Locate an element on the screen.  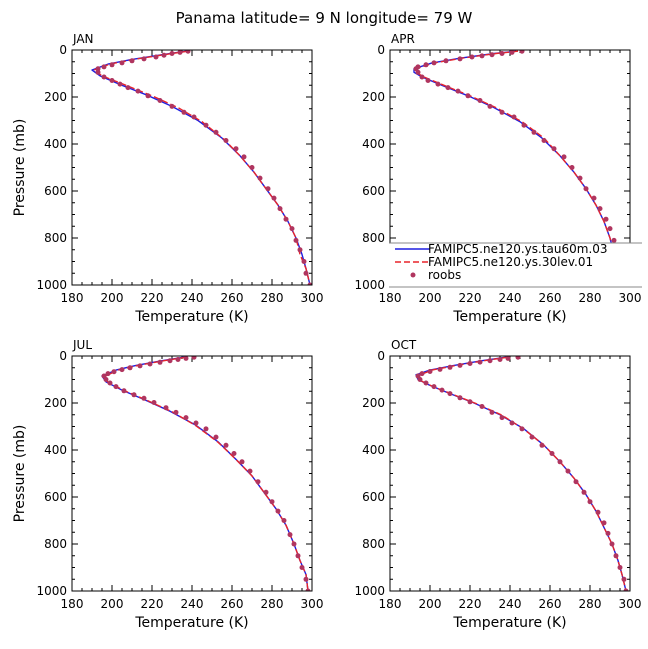
y-tick-label: 400 is located at coordinates (373, 450).